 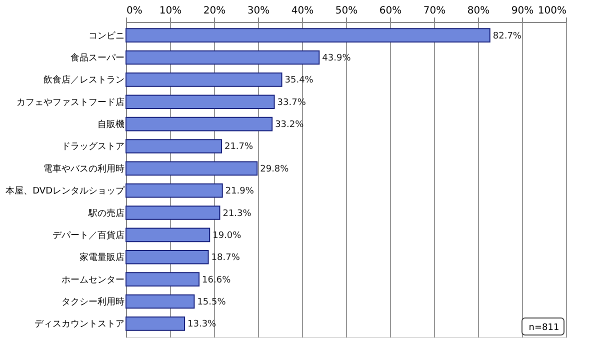 What do you see at coordinates (102, 258) in the screenshot?
I see `y-tick-label: 家電量販店` at bounding box center [102, 258].